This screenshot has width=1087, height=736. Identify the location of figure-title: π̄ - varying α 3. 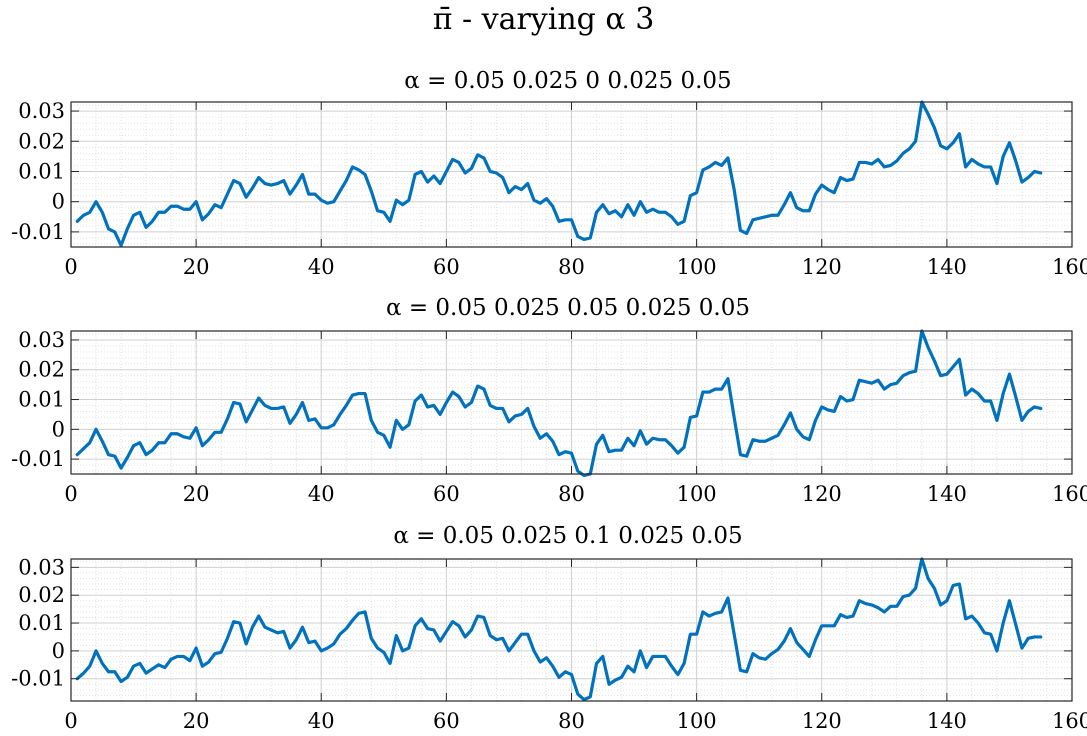
(543, 19).